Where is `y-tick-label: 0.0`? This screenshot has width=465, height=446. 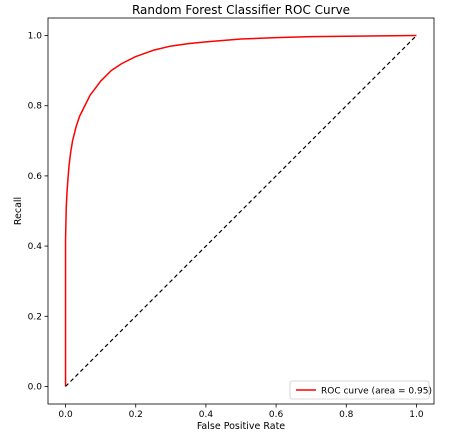
y-tick-label: 0.0 is located at coordinates (35, 387).